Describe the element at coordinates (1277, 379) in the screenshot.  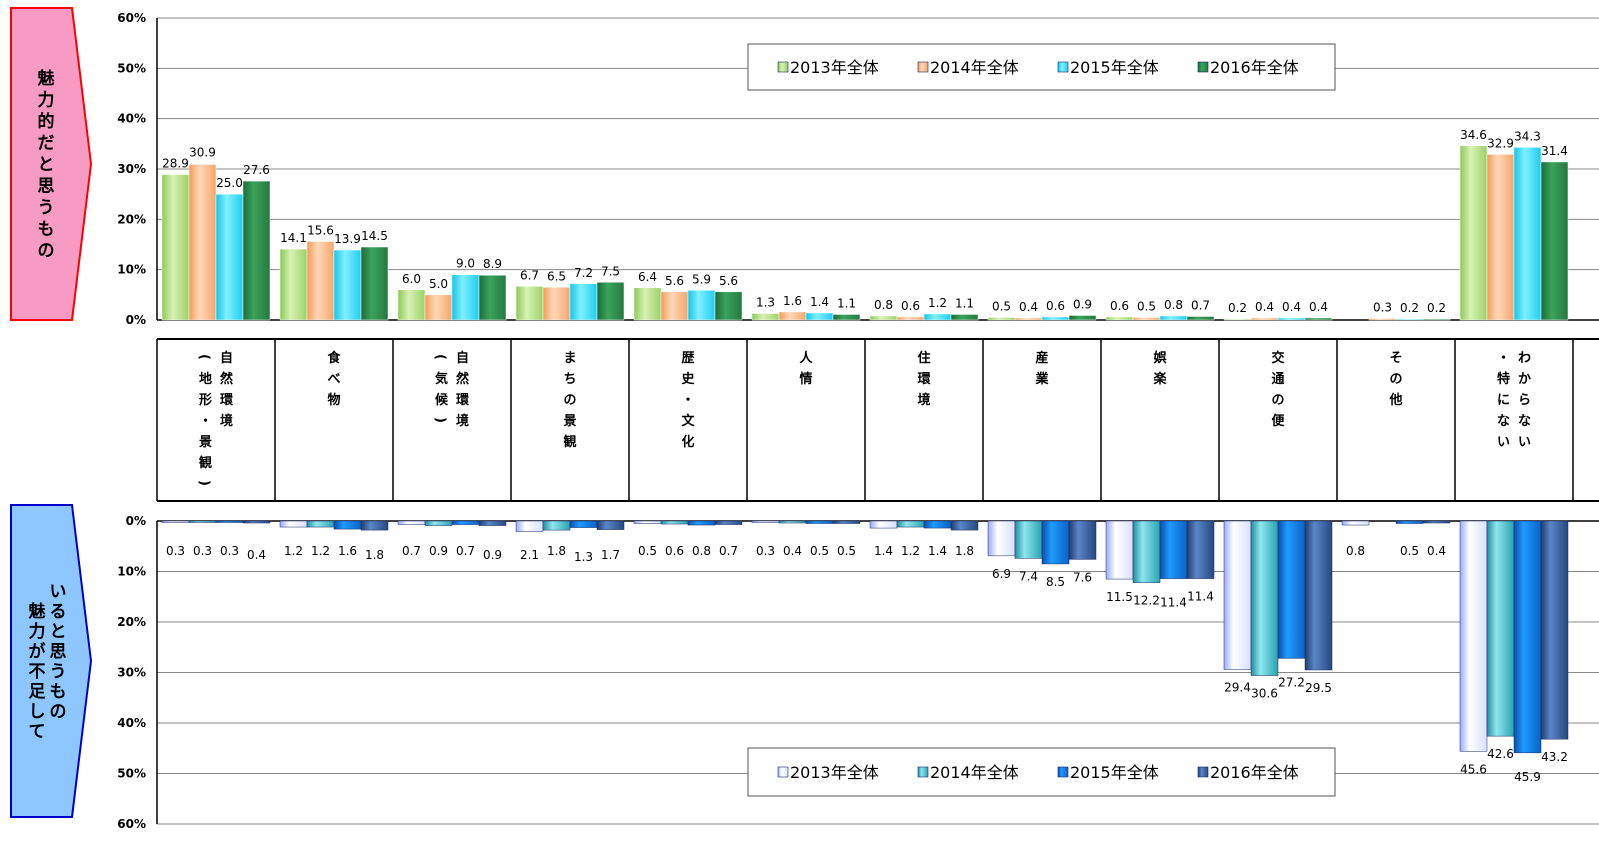
I see `category-char: 通` at that location.